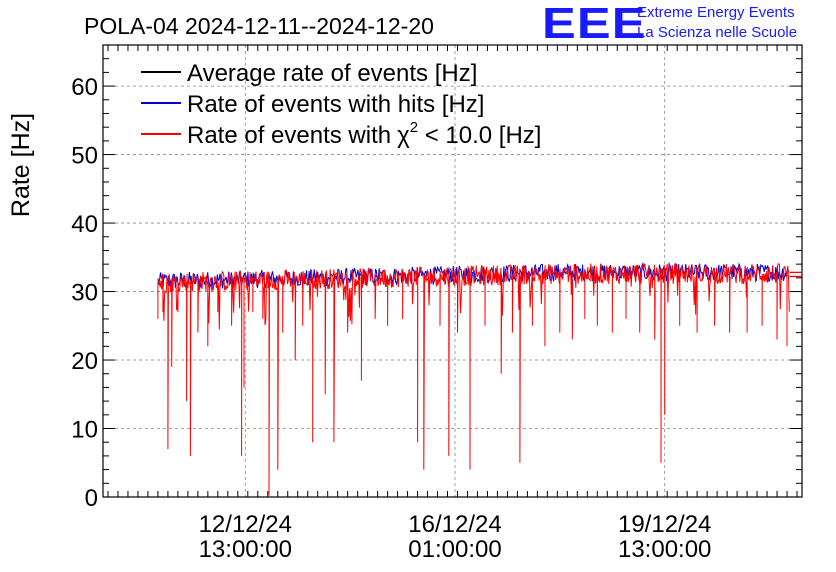 The width and height of the screenshot is (836, 572). Describe the element at coordinates (84, 430) in the screenshot. I see `y-tick-label: 10` at that location.